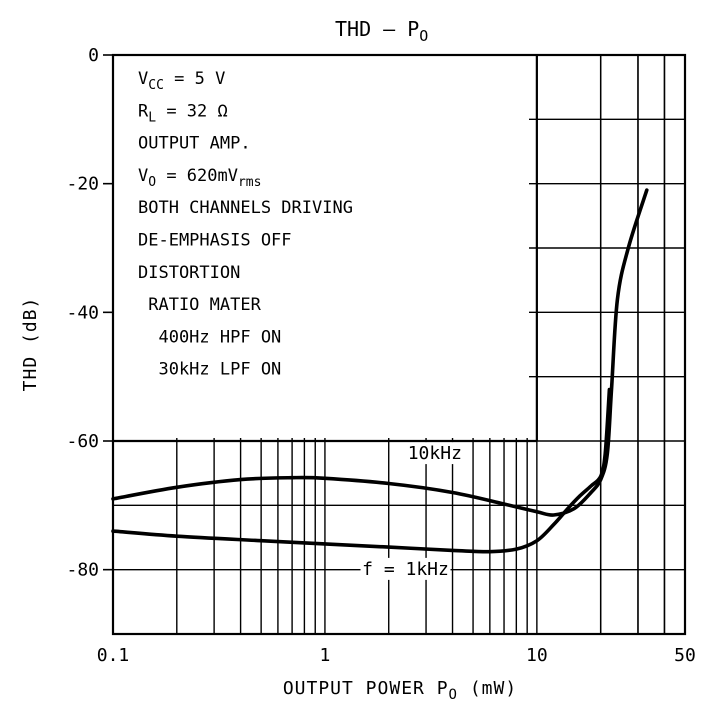  Describe the element at coordinates (82, 441) in the screenshot. I see `y-tick-label: -60` at that location.